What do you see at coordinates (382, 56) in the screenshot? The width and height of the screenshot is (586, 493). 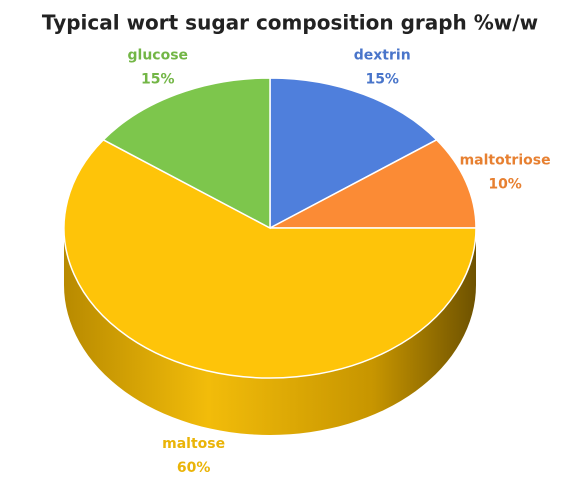 I see `category-label: dextrin` at bounding box center [382, 56].